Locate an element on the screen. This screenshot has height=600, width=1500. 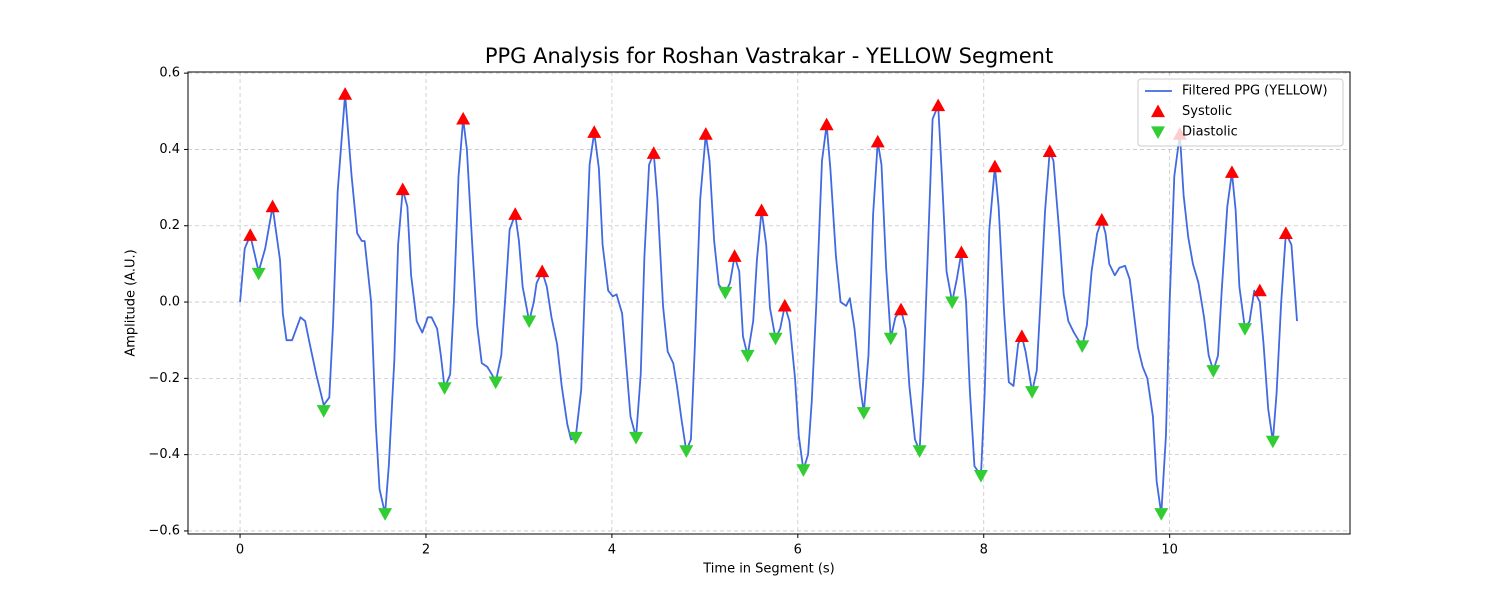
legend-label: Systolic is located at coordinates (1207, 111).